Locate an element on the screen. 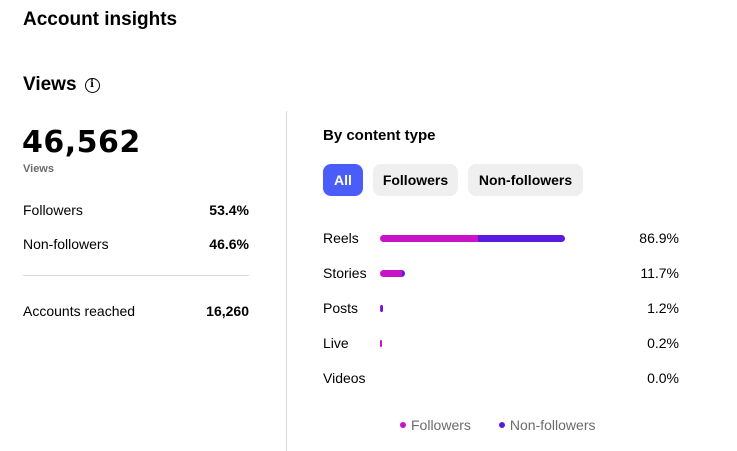  content-row-label: Videos is located at coordinates (344, 378).